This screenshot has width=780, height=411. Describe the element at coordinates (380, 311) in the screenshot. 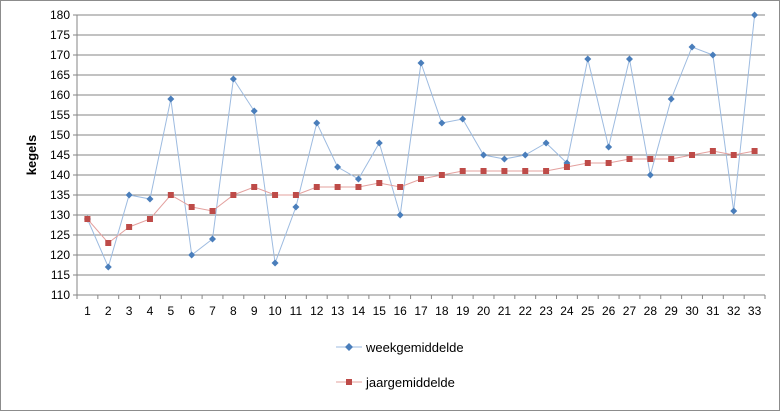

I see `x-tick-label-15: 15` at that location.